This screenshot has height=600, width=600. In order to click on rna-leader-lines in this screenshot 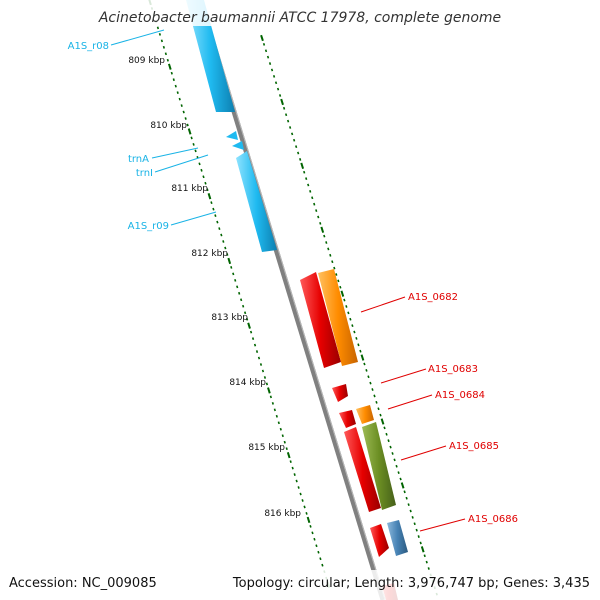, I will do `click(163, 127)`.